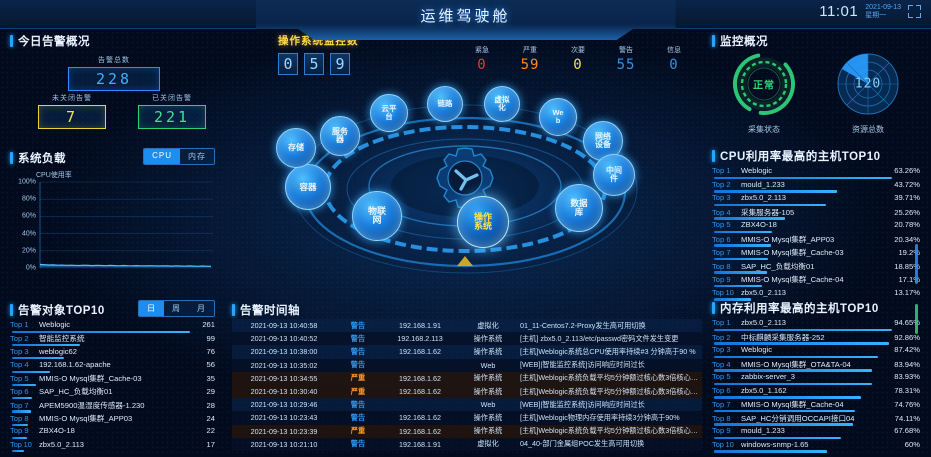 The width and height of the screenshot is (931, 457). What do you see at coordinates (112, 366) in the screenshot?
I see `alarm-object-row: Top 4 192.168.1.62-apache 56` at bounding box center [112, 366].